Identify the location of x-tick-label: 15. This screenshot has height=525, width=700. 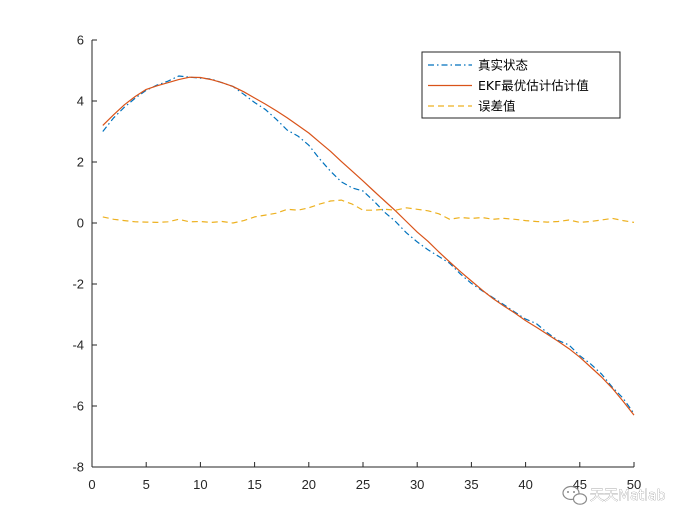
(254, 484).